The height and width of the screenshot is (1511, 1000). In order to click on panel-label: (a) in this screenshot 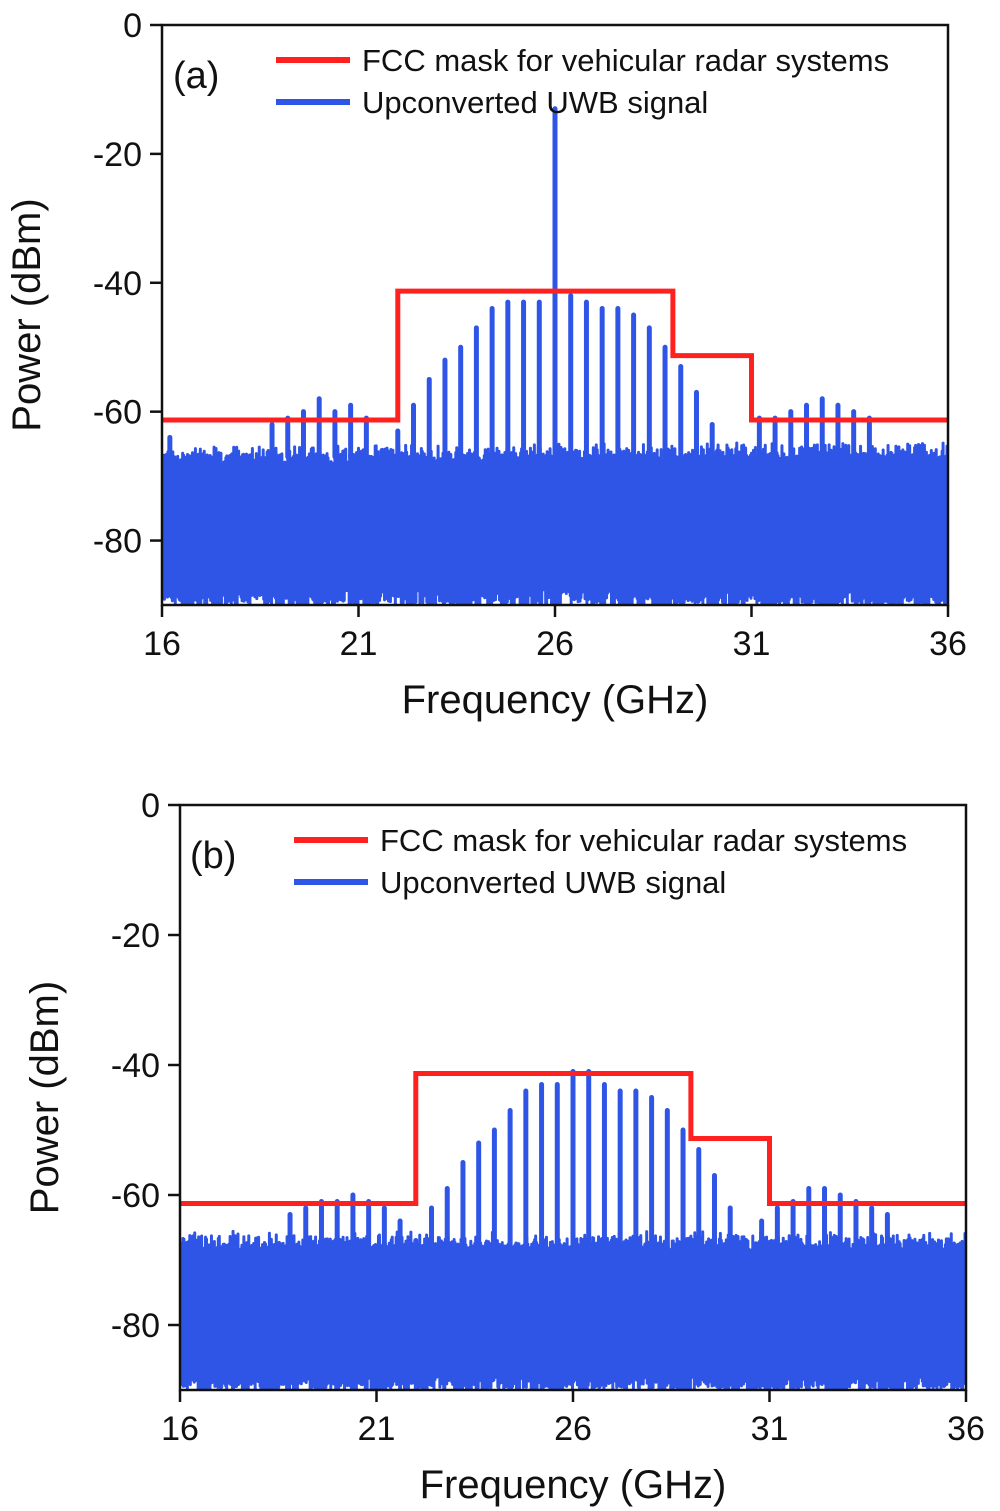, I will do `click(196, 76)`.